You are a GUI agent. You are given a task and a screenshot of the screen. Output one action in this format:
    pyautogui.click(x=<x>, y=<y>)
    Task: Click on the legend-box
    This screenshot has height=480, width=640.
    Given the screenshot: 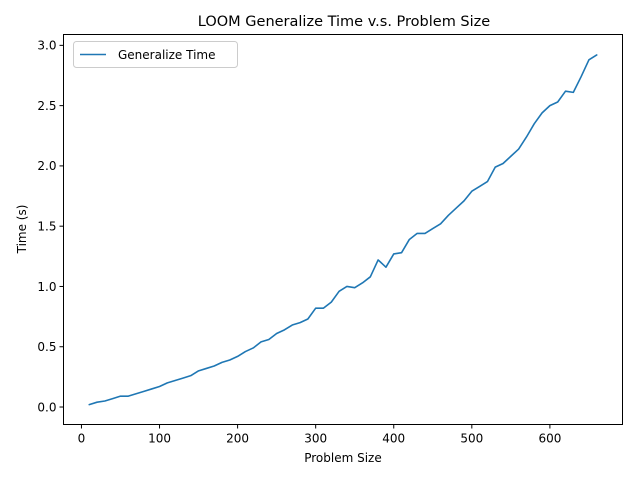 What is the action you would take?
    pyautogui.click(x=155, y=54)
    